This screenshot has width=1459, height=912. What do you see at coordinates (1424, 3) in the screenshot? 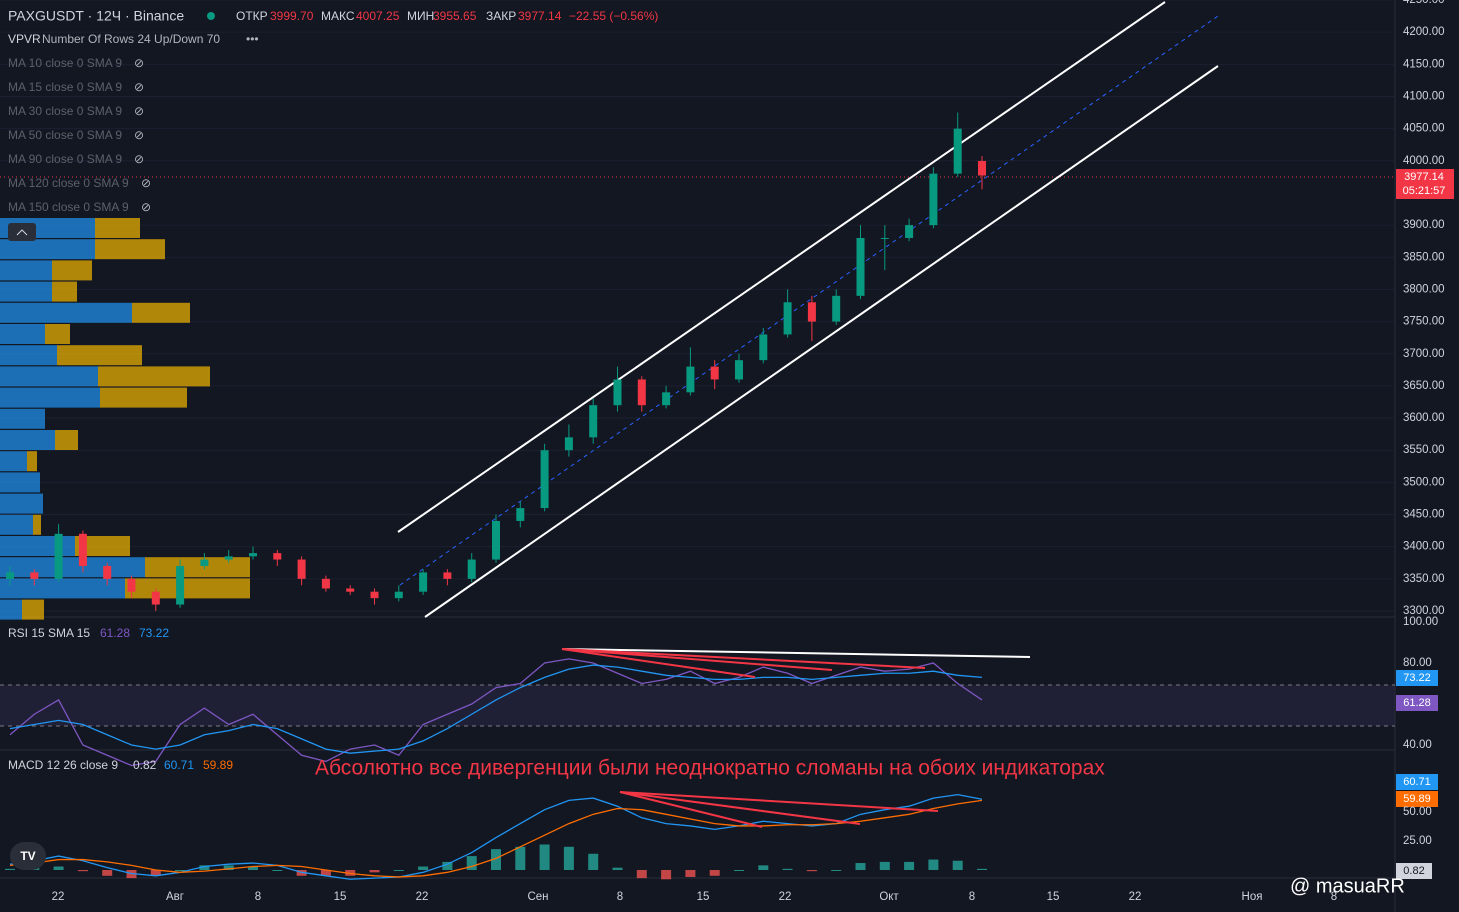
I see `y-tick-label: 4250.00` at bounding box center [1424, 3].